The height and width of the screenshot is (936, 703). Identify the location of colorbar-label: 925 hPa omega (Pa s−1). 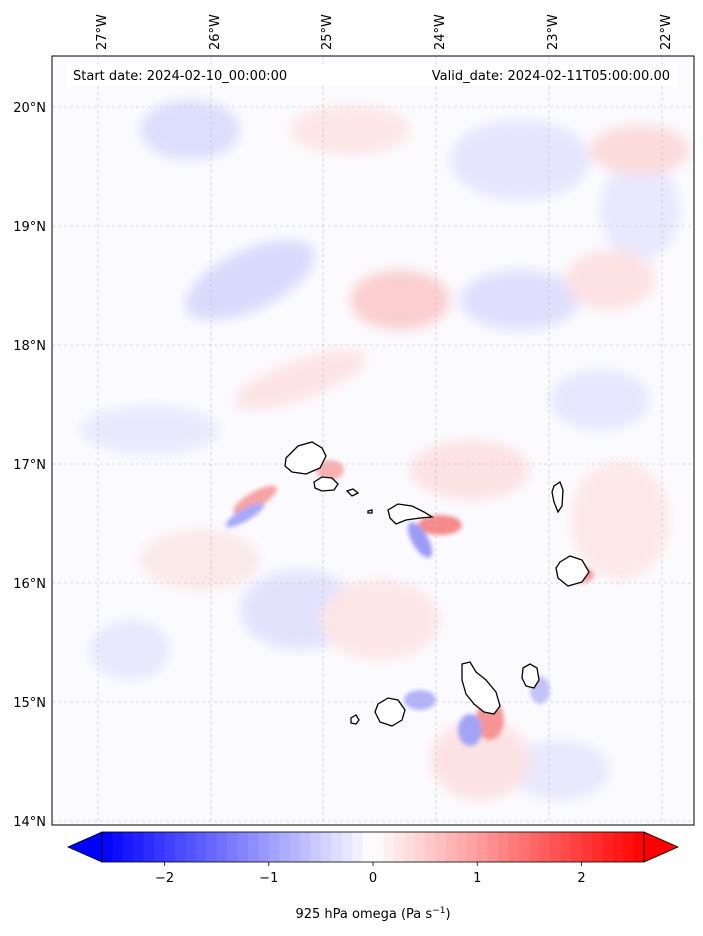
(372, 914).